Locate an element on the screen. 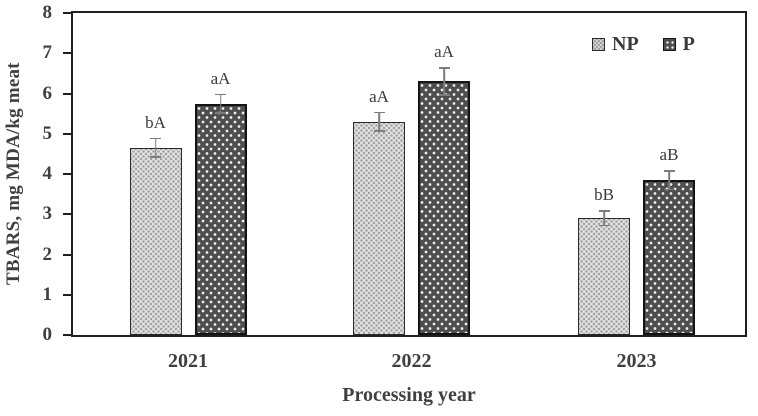 The height and width of the screenshot is (416, 758). bar-p-2023 is located at coordinates (669, 257).